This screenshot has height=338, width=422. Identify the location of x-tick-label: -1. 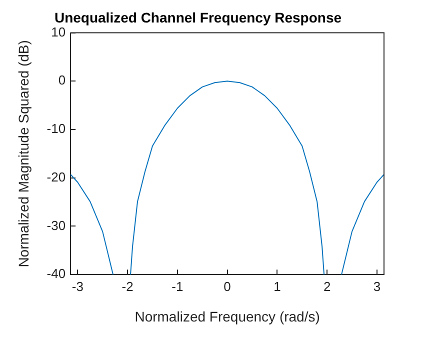
(178, 286).